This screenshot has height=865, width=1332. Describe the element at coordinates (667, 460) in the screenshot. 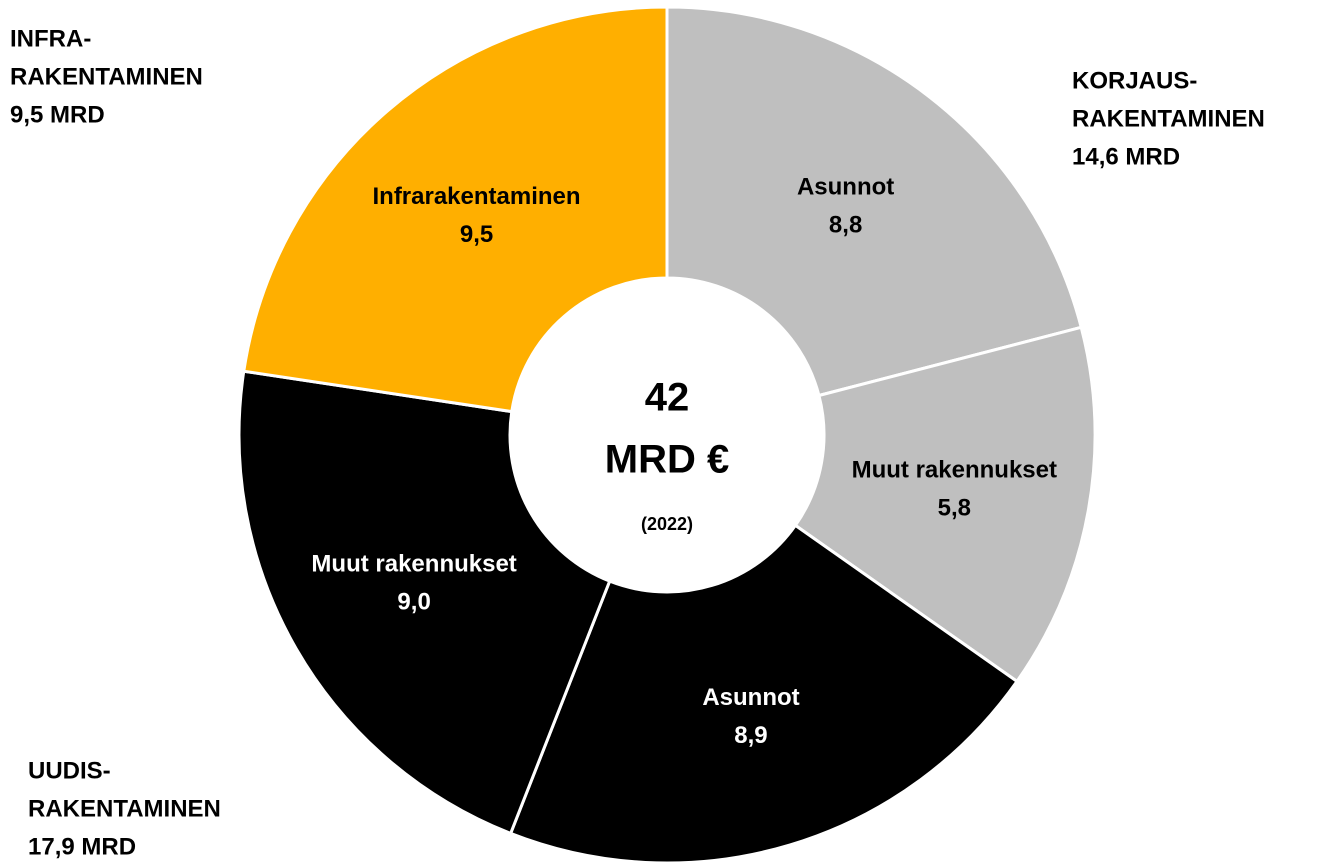

I see `center-label: MRD €` at that location.